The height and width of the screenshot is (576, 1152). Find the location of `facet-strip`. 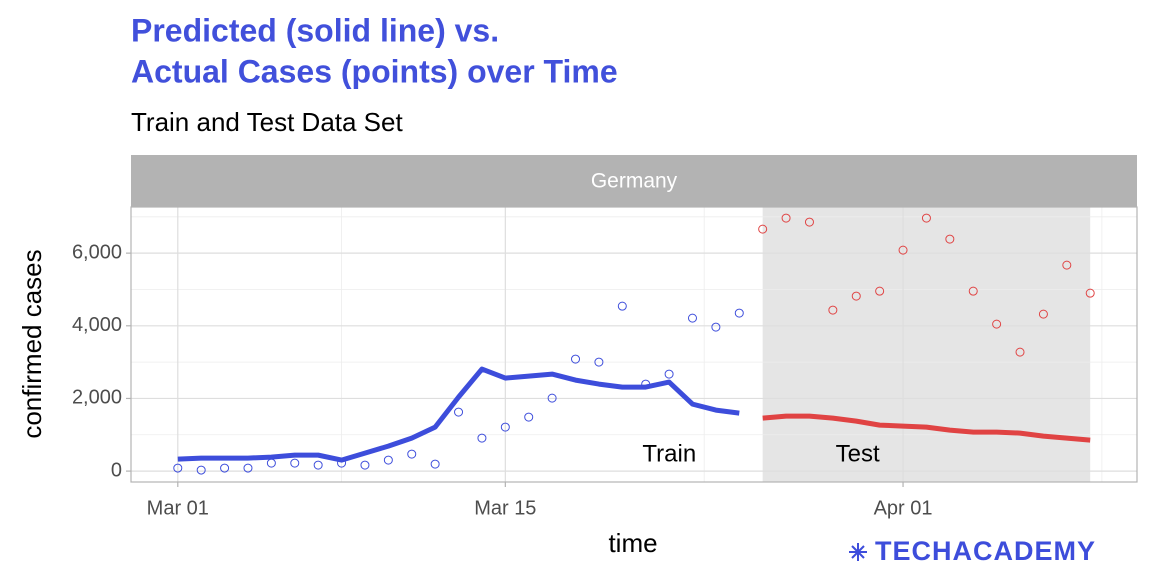

facet-strip is located at coordinates (634, 181).